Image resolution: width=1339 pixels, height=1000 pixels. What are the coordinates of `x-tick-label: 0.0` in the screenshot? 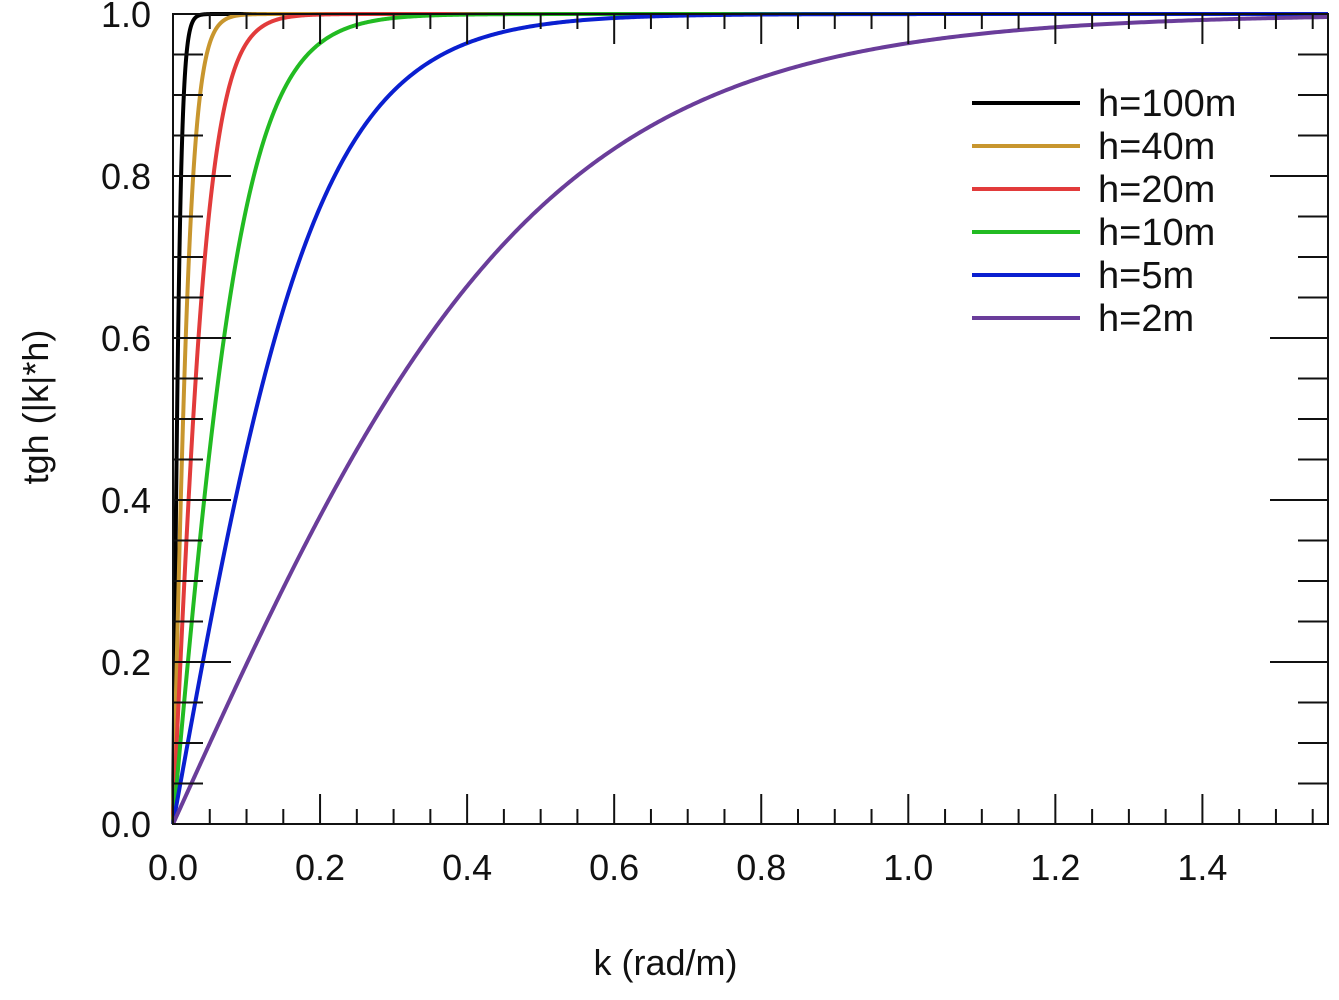 It's located at (173, 867).